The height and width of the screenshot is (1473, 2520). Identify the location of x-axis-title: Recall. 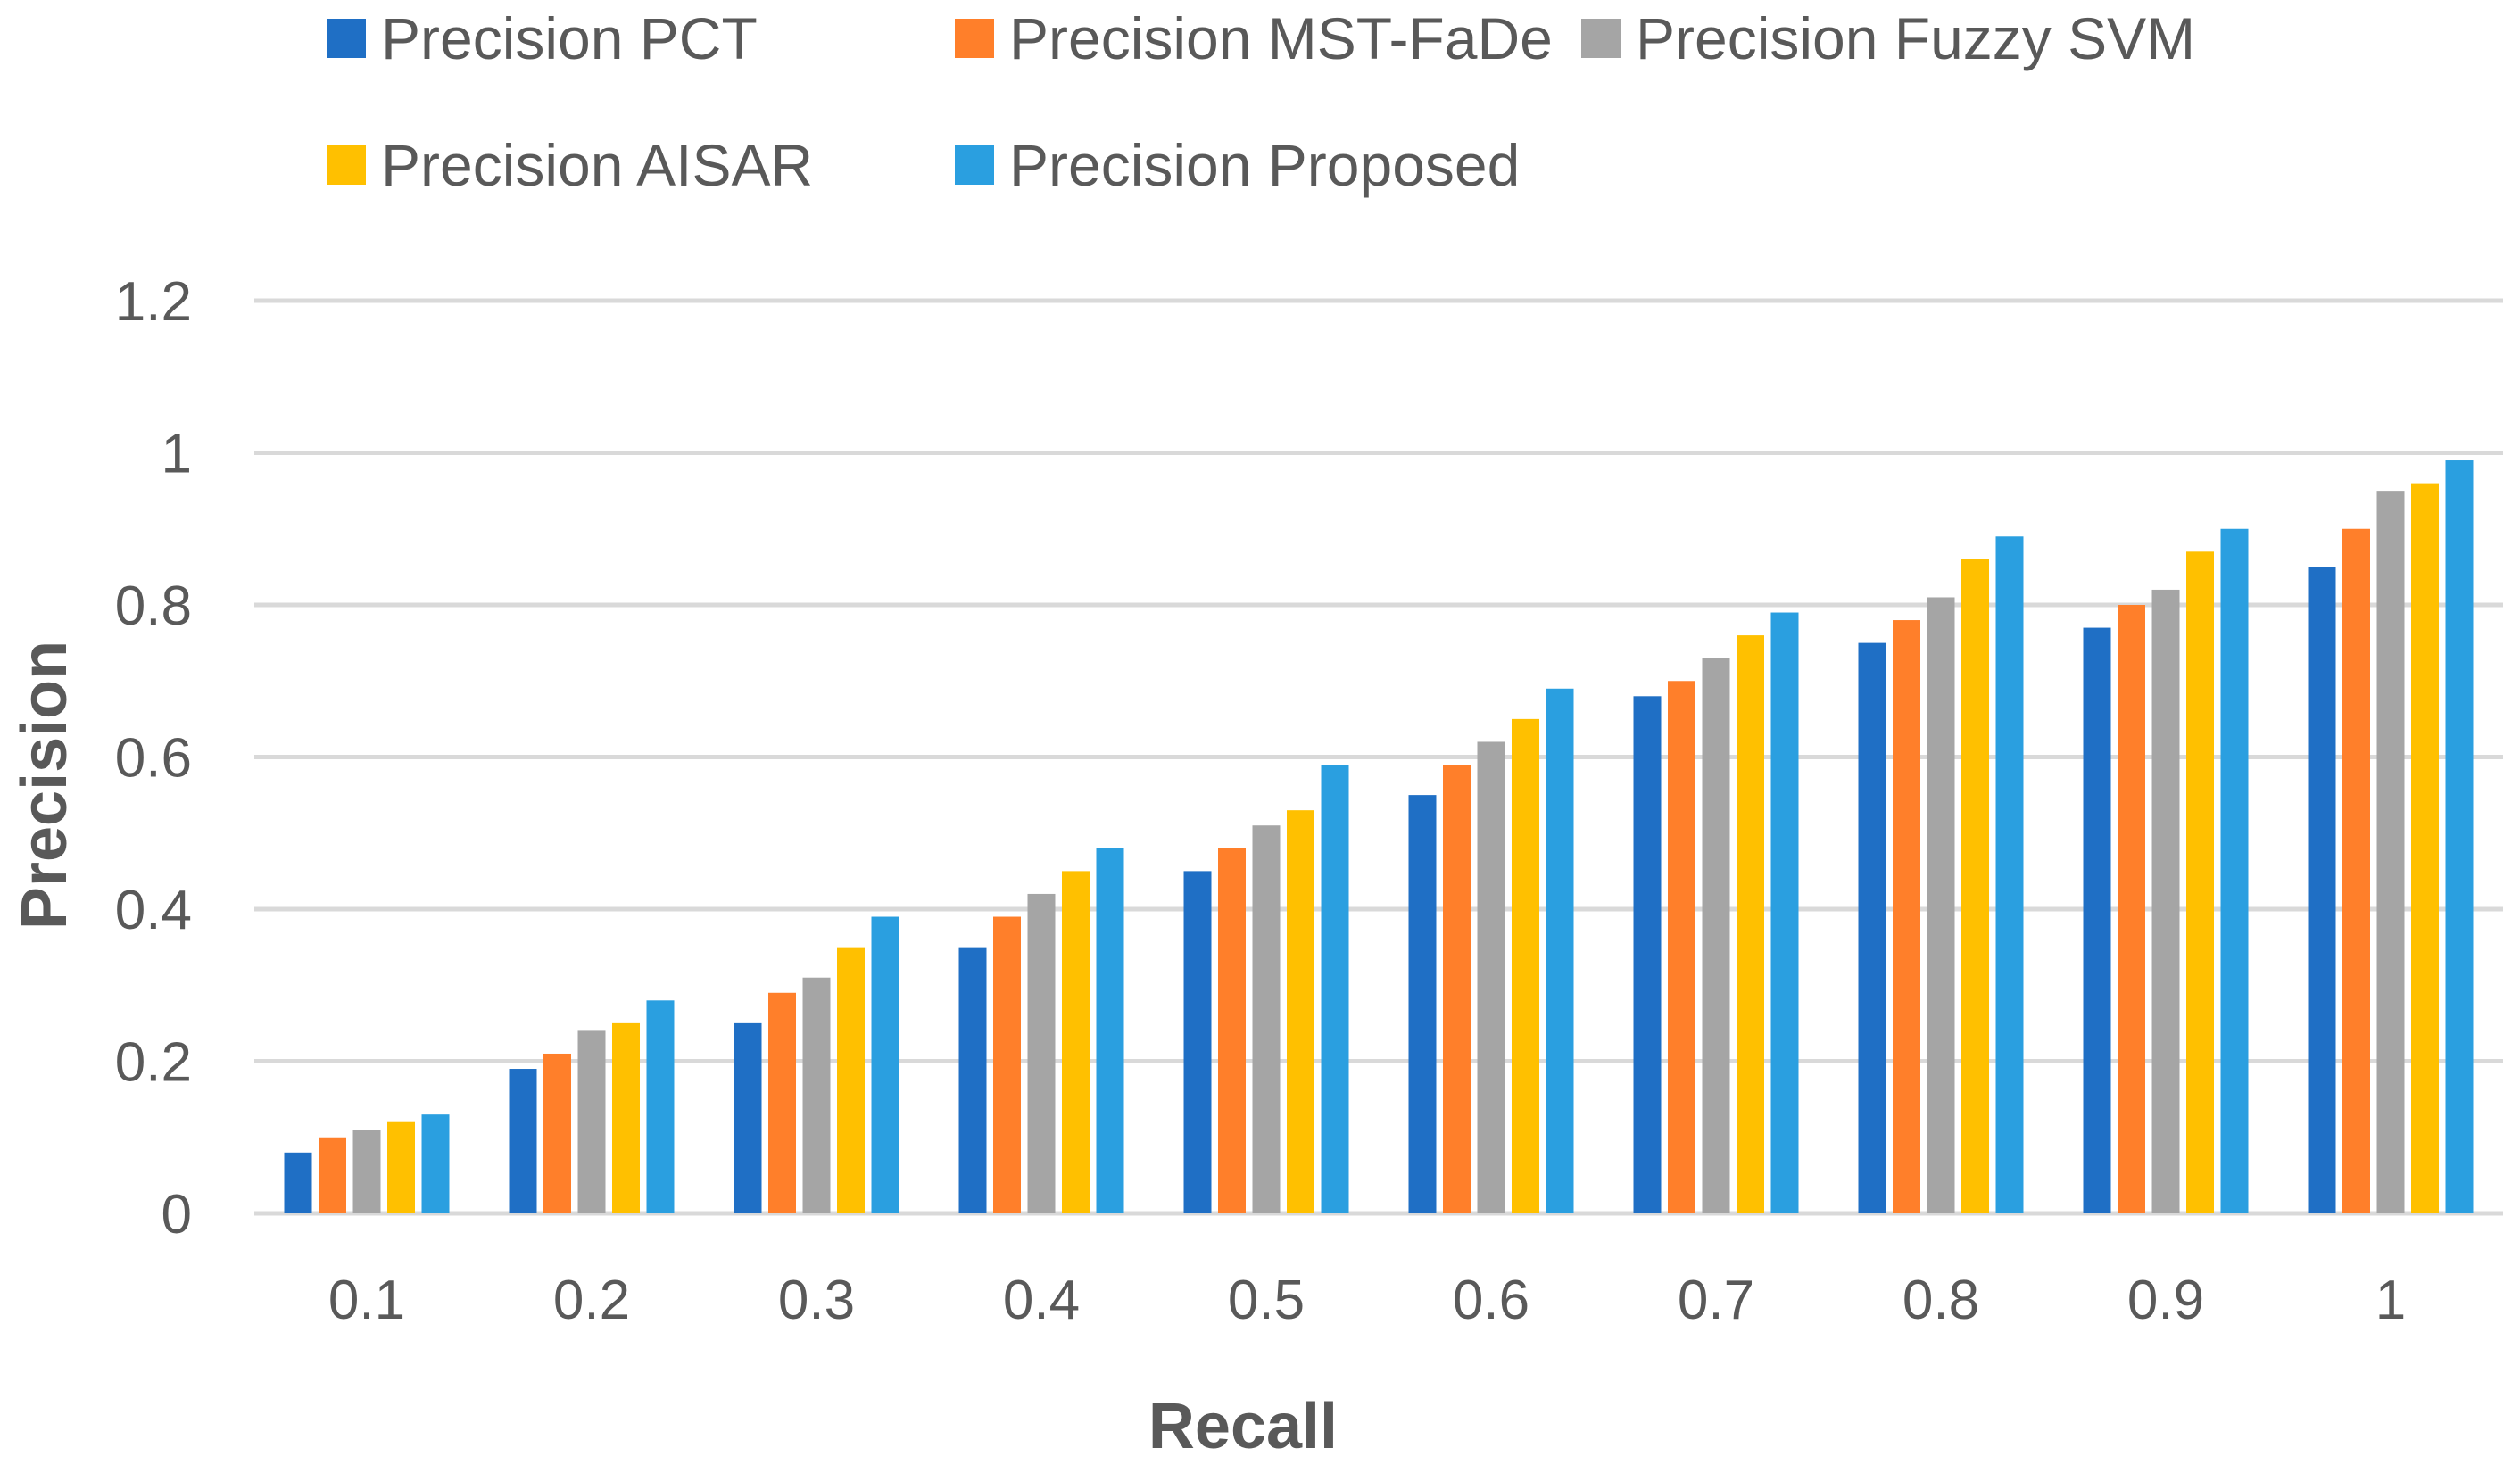
(1243, 1426).